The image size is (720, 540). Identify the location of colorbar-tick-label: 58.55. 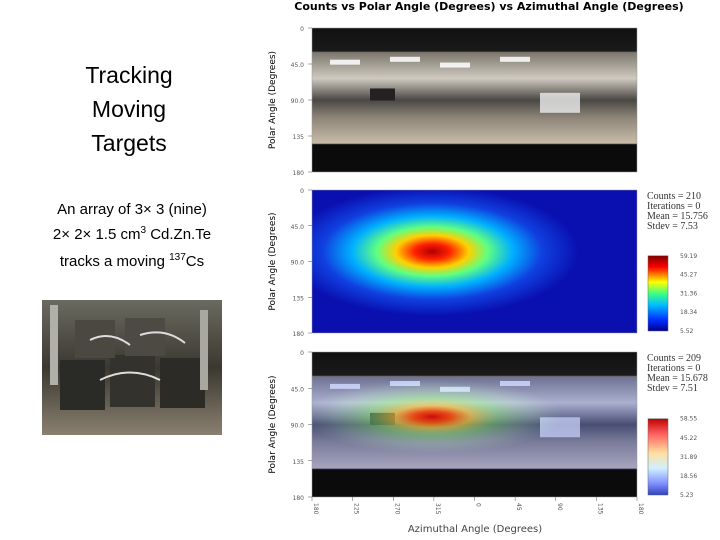
(688, 419).